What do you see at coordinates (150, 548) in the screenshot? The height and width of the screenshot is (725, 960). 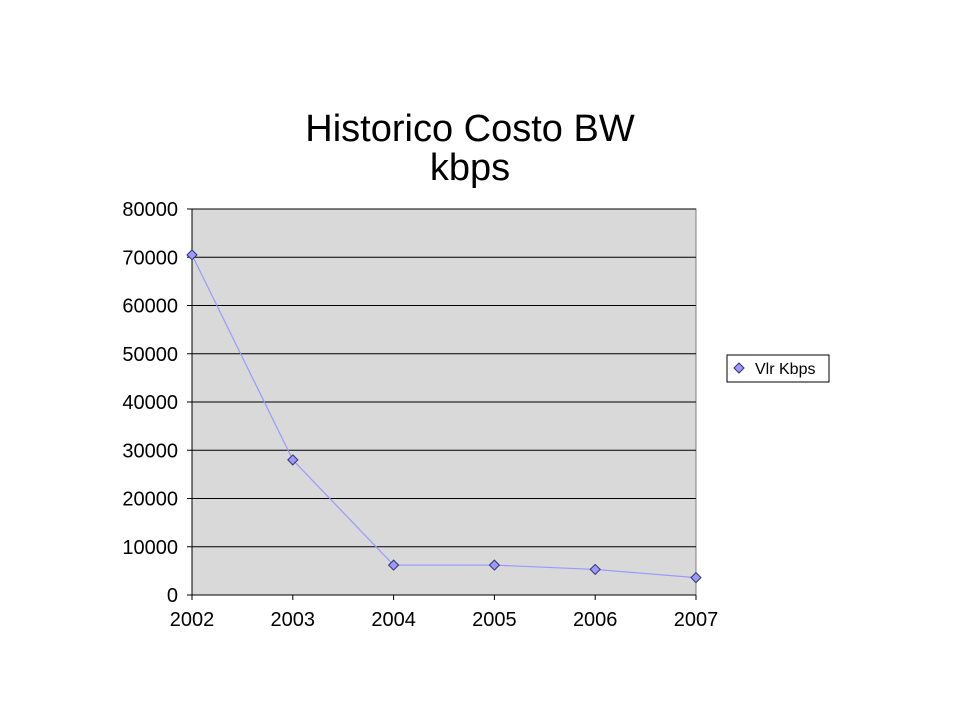 I see `y-tick-label: 10000` at bounding box center [150, 548].